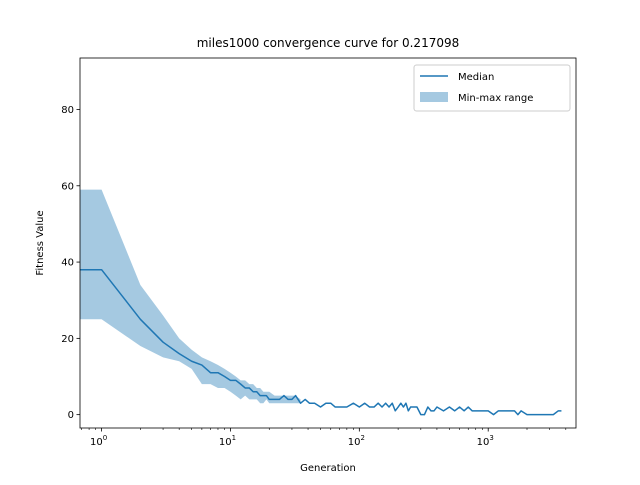 The image size is (640, 485). Describe the element at coordinates (485, 441) in the screenshot. I see `x-tick-label: 10³` at that location.